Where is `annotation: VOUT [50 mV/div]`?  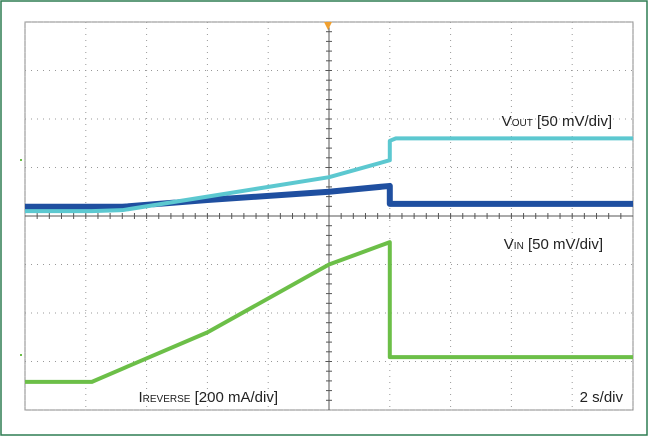 annotation: VOUT [50 mV/div] is located at coordinates (557, 121).